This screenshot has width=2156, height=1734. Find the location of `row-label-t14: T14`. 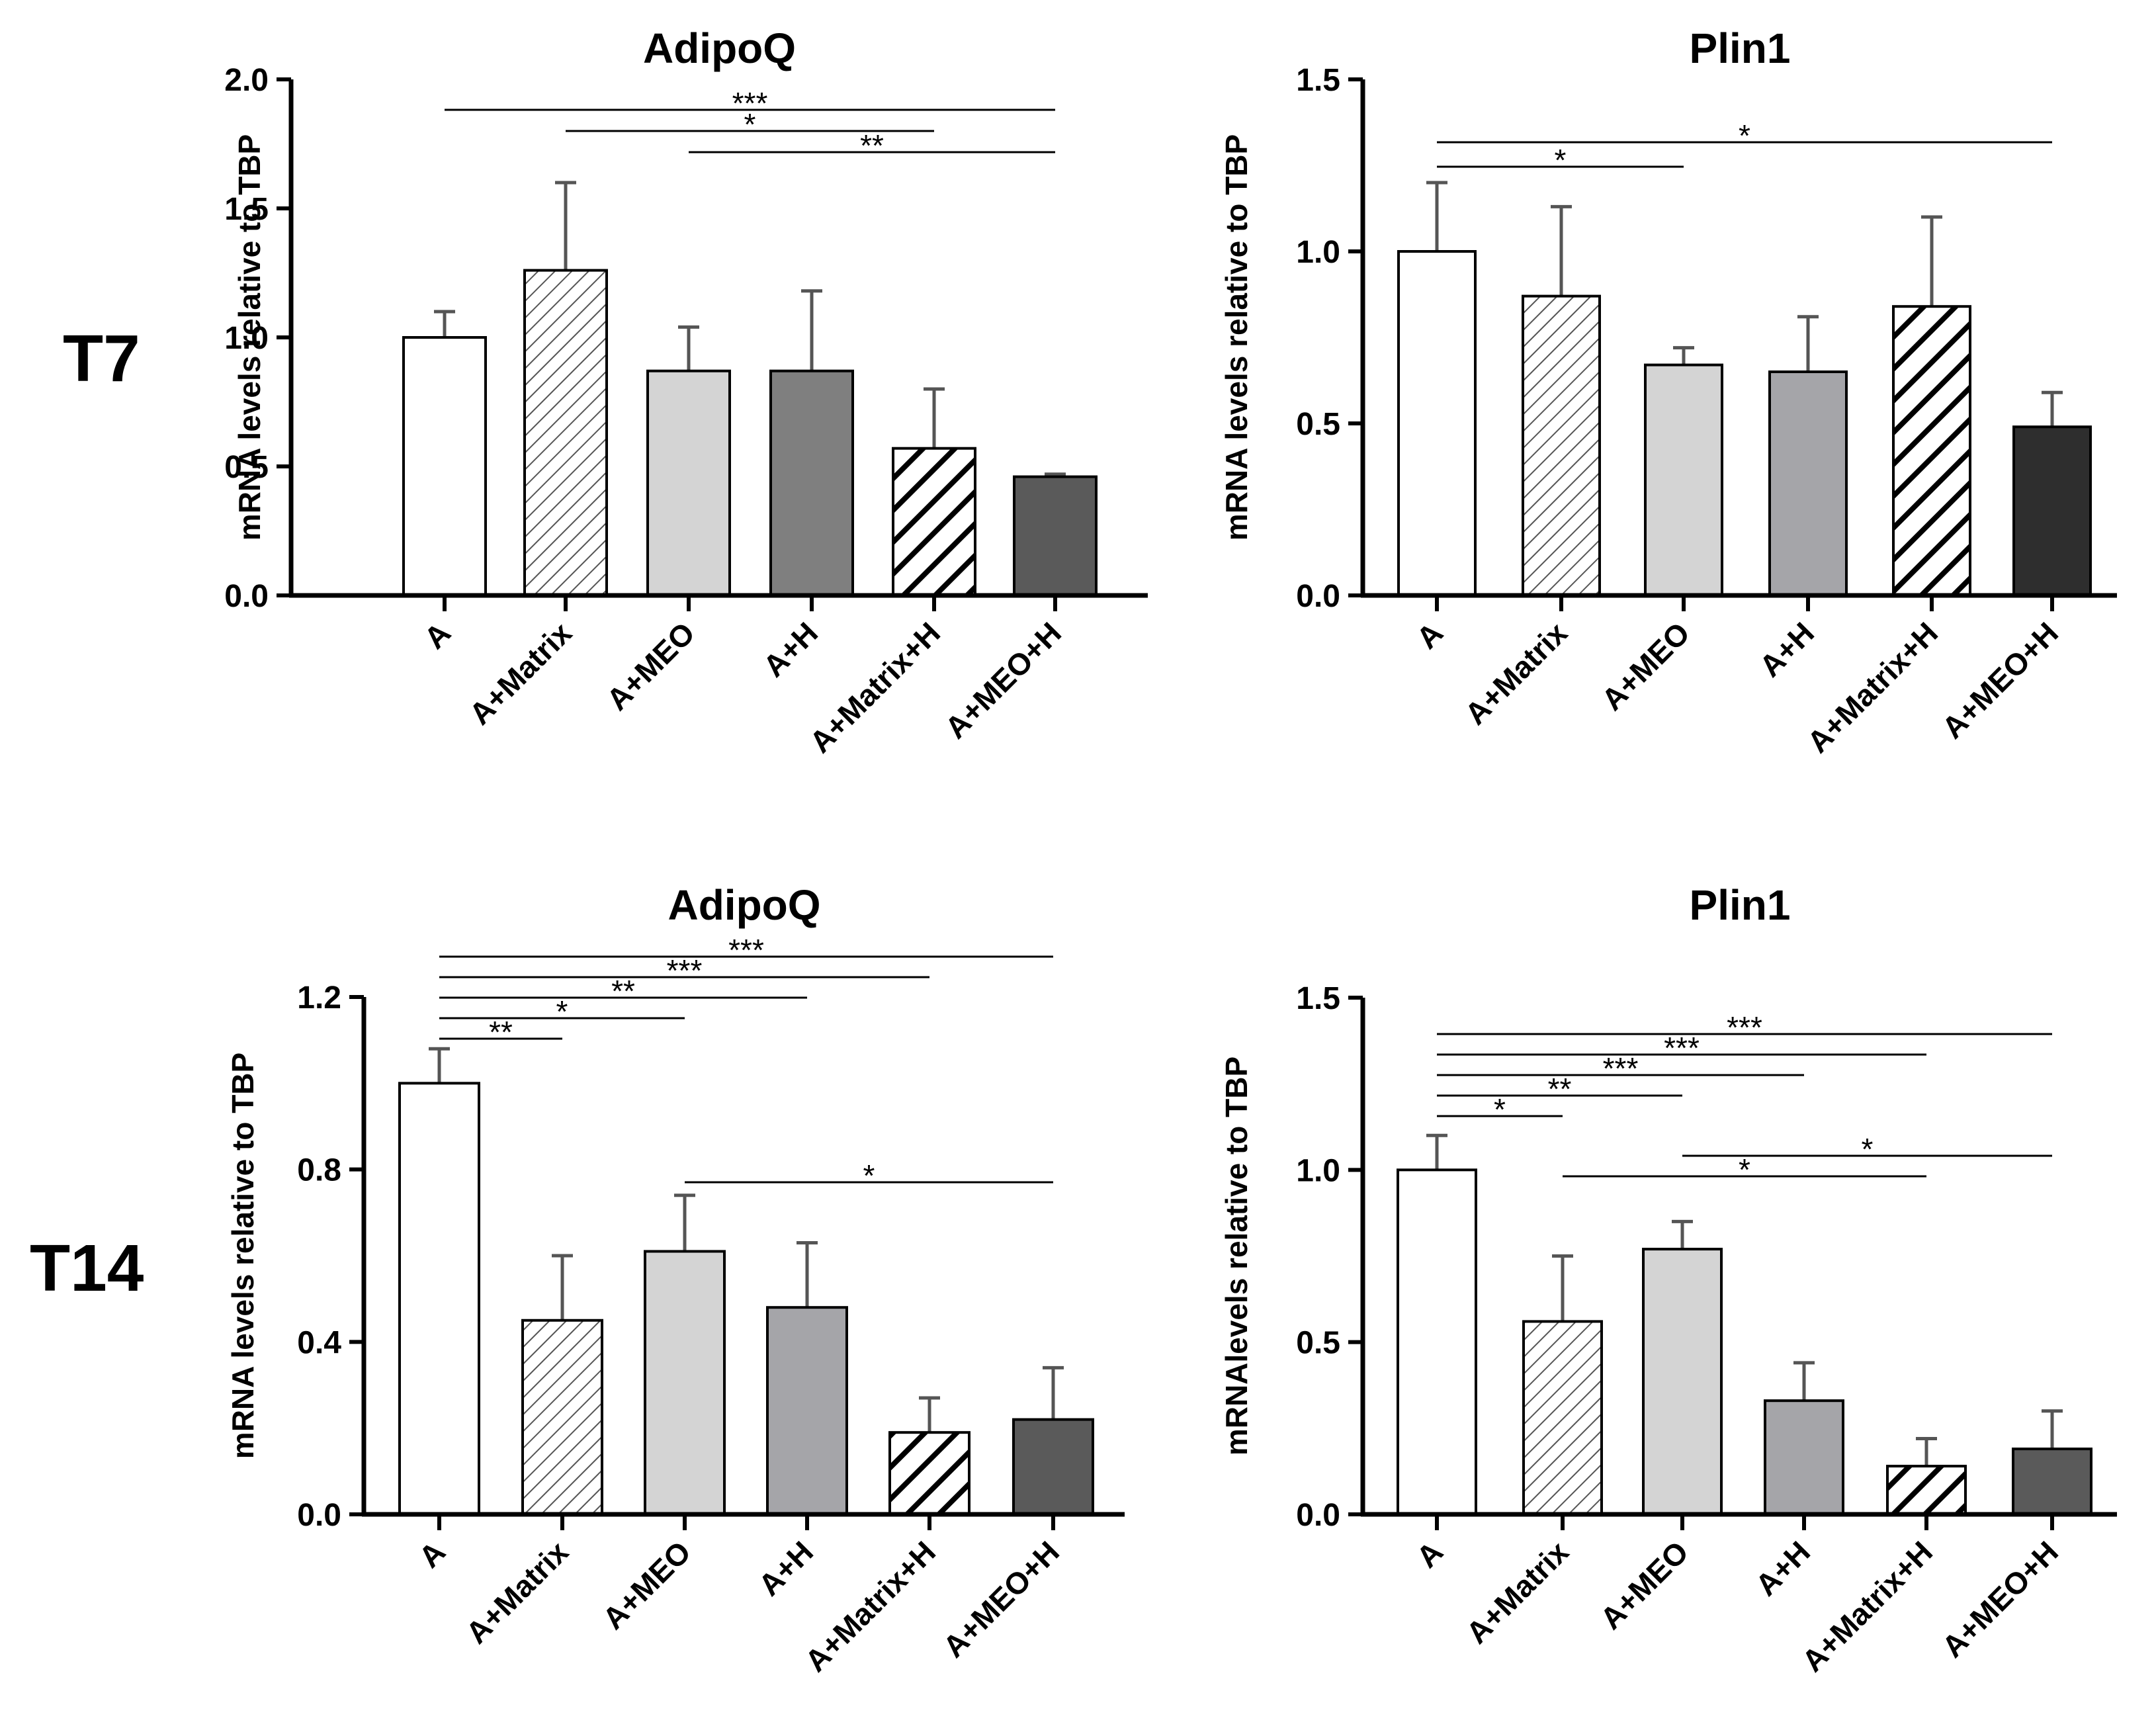

row-label-t14: T14 is located at coordinates (87, 1268).